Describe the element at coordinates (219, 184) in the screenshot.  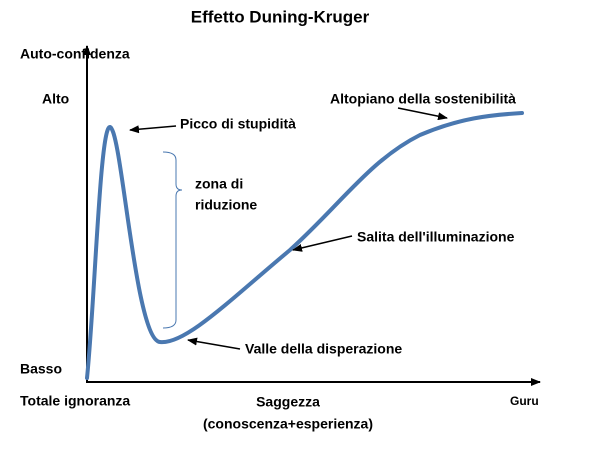
I see `annotation: zona di` at that location.